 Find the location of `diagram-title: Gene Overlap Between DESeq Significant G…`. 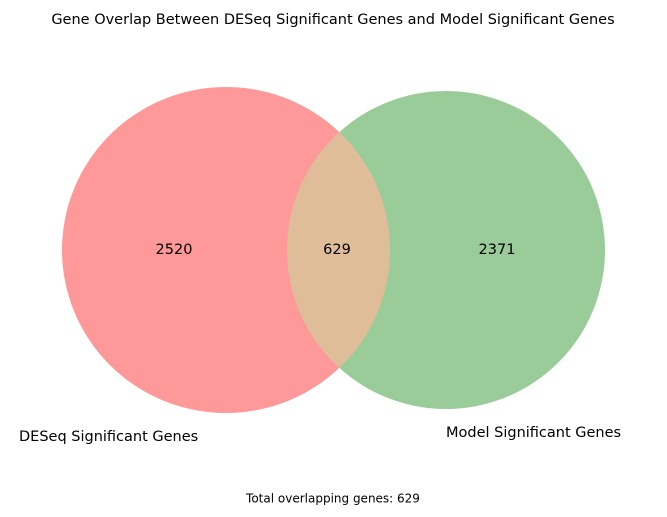

diagram-title: Gene Overlap Between DESeq Significant G… is located at coordinates (332, 20).